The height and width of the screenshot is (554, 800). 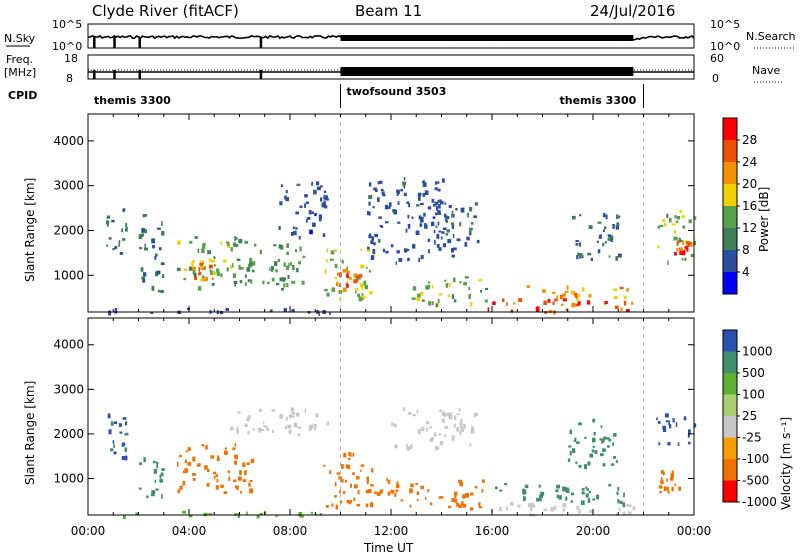 I want to click on beam-title: Beam 11, so click(x=388, y=11).